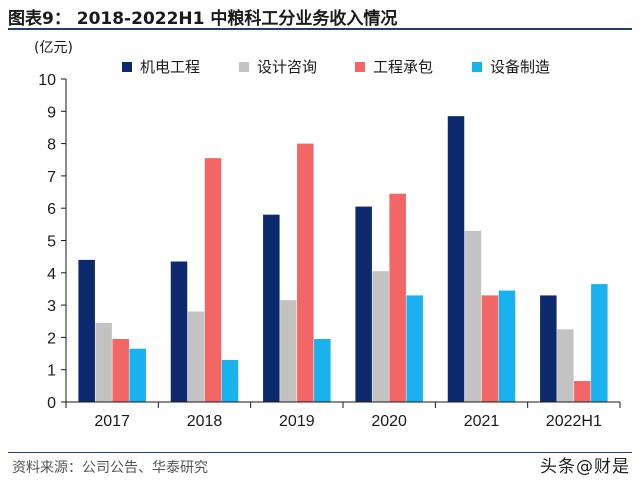  What do you see at coordinates (599, 343) in the screenshot?
I see `bar-设备制造-2022H1` at bounding box center [599, 343].